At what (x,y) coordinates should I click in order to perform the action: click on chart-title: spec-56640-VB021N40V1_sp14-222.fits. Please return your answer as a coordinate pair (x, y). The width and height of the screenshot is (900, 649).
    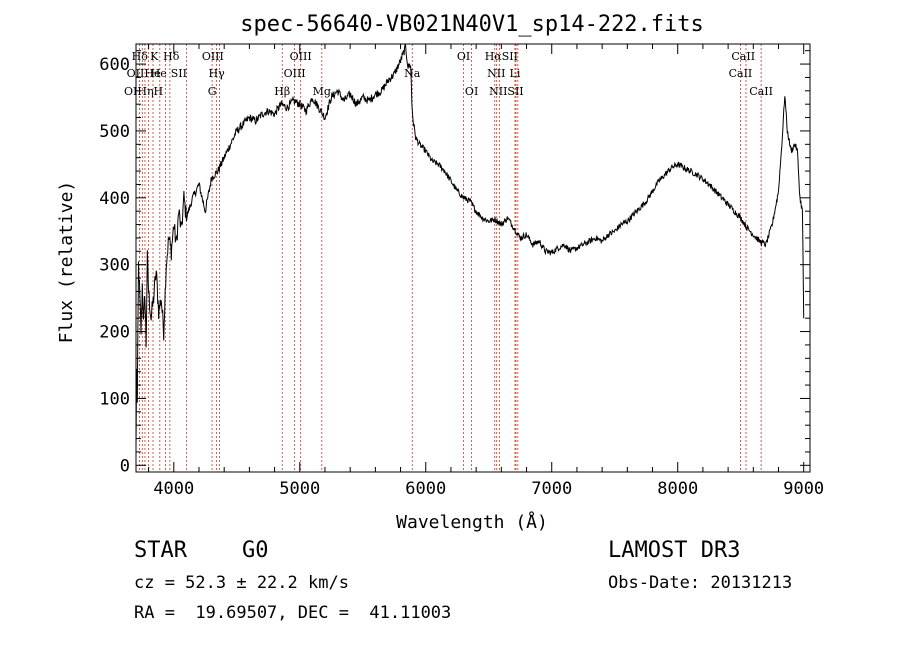
    Looking at the image, I should click on (472, 24).